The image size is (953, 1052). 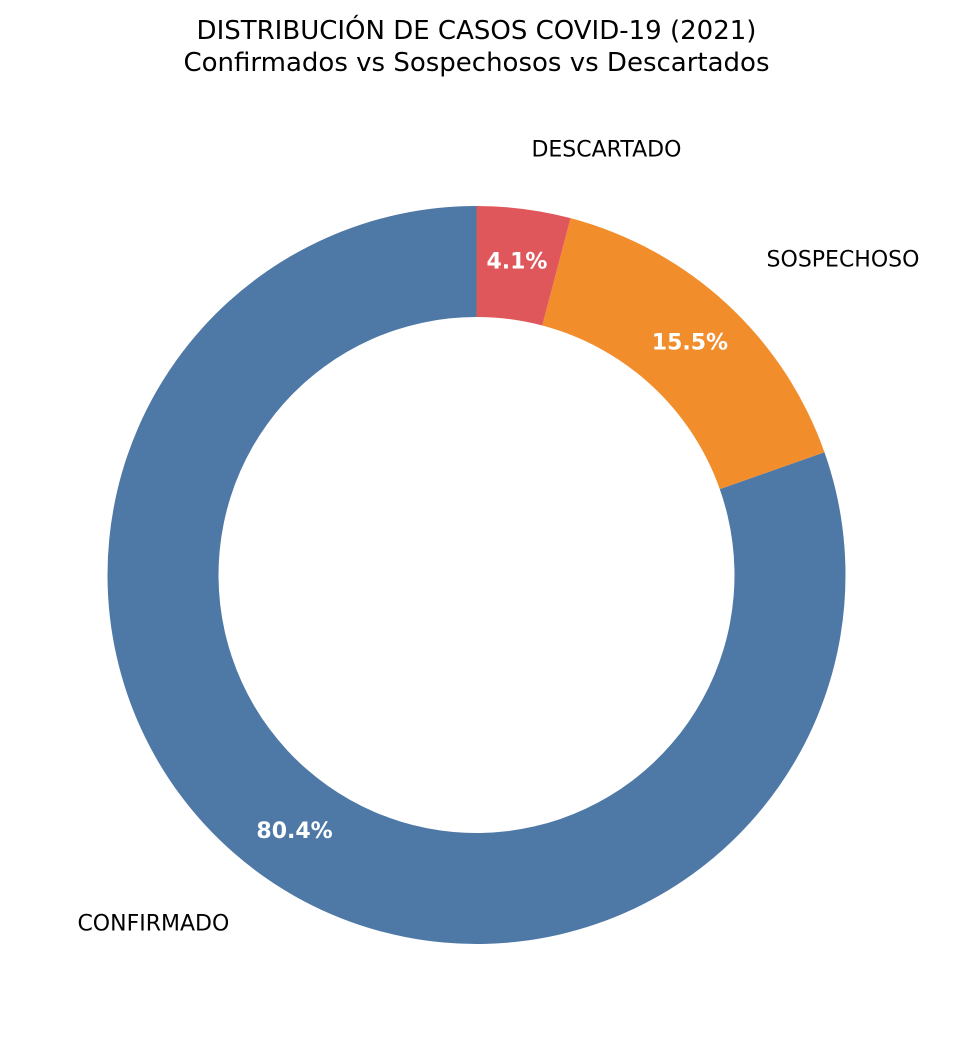 I want to click on slice-label-descartado: DESCARTADO, so click(x=606, y=150).